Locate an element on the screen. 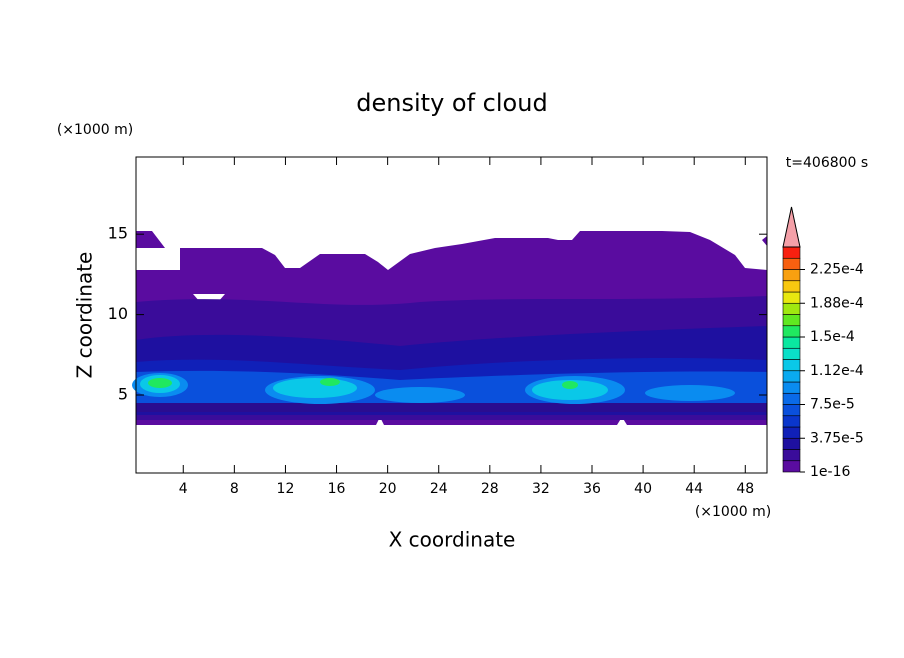 The image size is (904, 658). x-tick-label: 24 is located at coordinates (439, 489).